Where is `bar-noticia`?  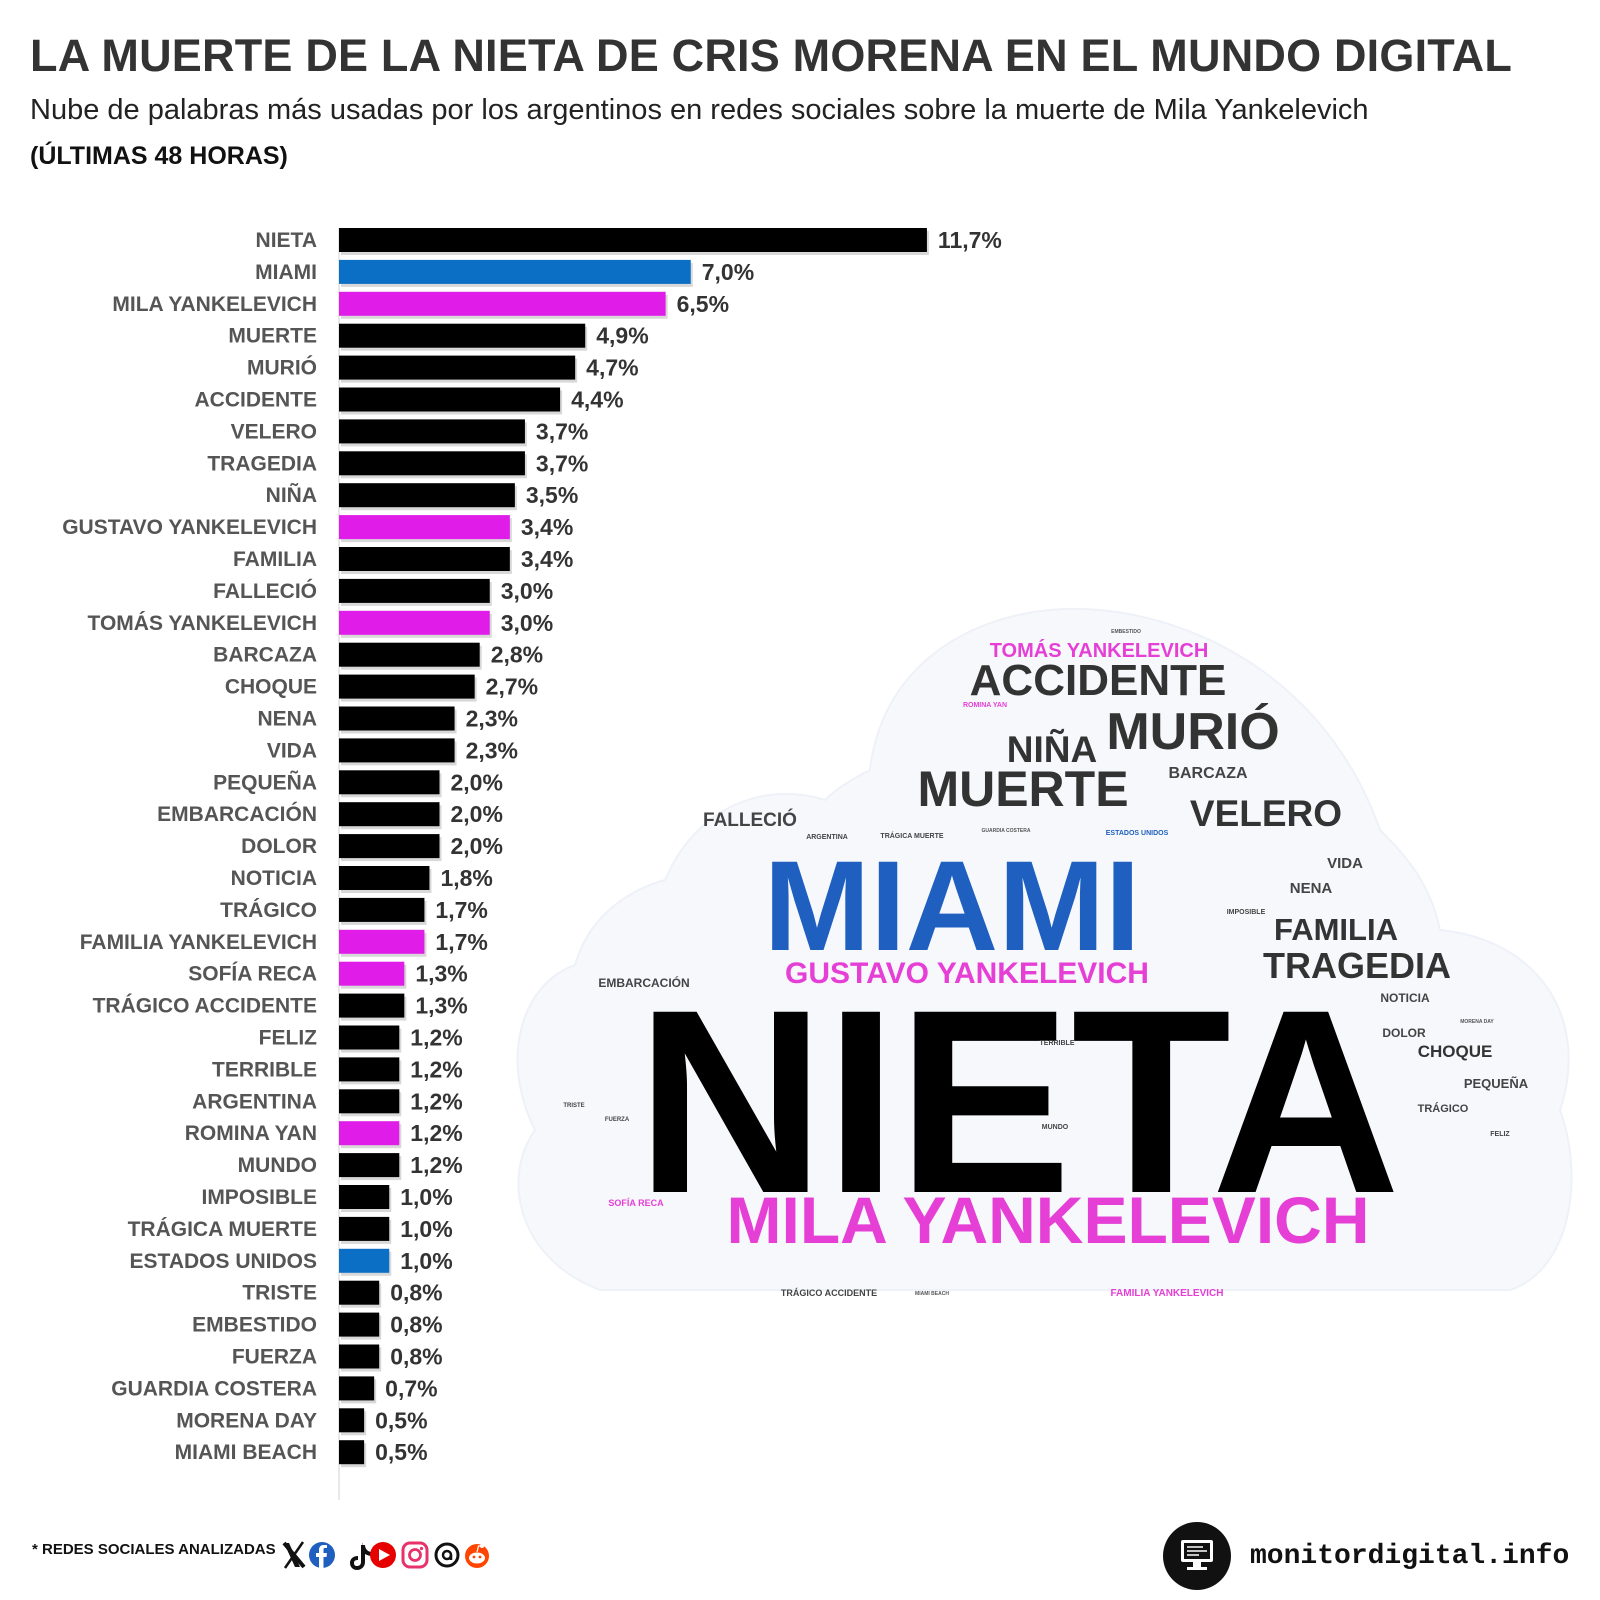
bar-noticia is located at coordinates (384, 878).